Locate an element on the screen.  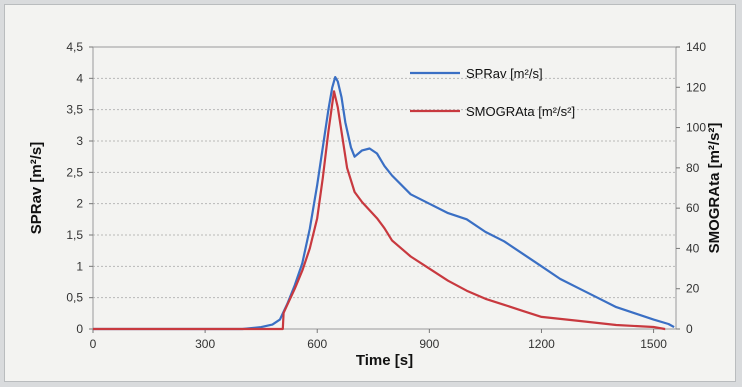
right-tick-label: 80 is located at coordinates (693, 168).